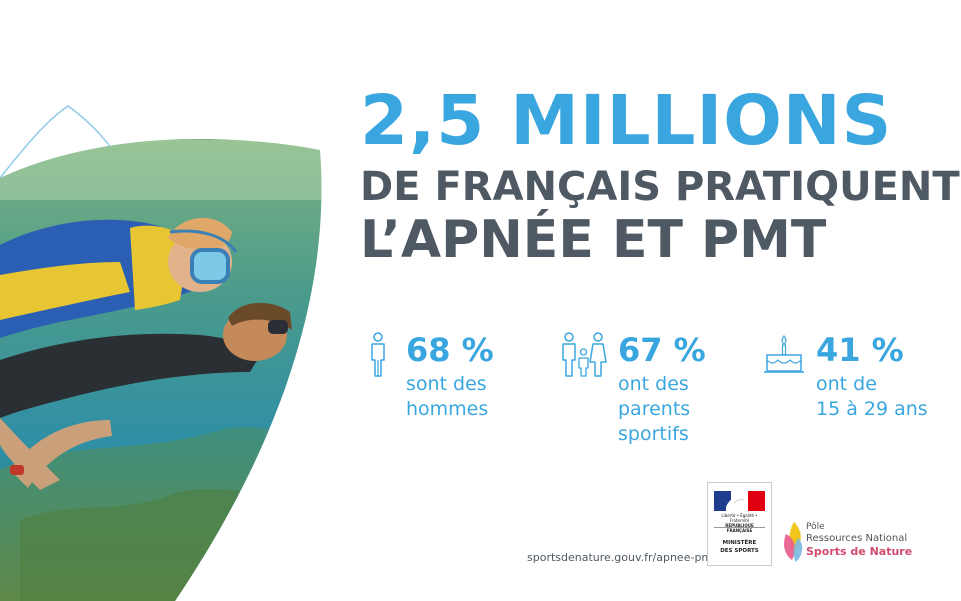 This screenshot has width=961, height=601. Describe the element at coordinates (450, 350) in the screenshot. I see `stat-value: 68 %` at that location.